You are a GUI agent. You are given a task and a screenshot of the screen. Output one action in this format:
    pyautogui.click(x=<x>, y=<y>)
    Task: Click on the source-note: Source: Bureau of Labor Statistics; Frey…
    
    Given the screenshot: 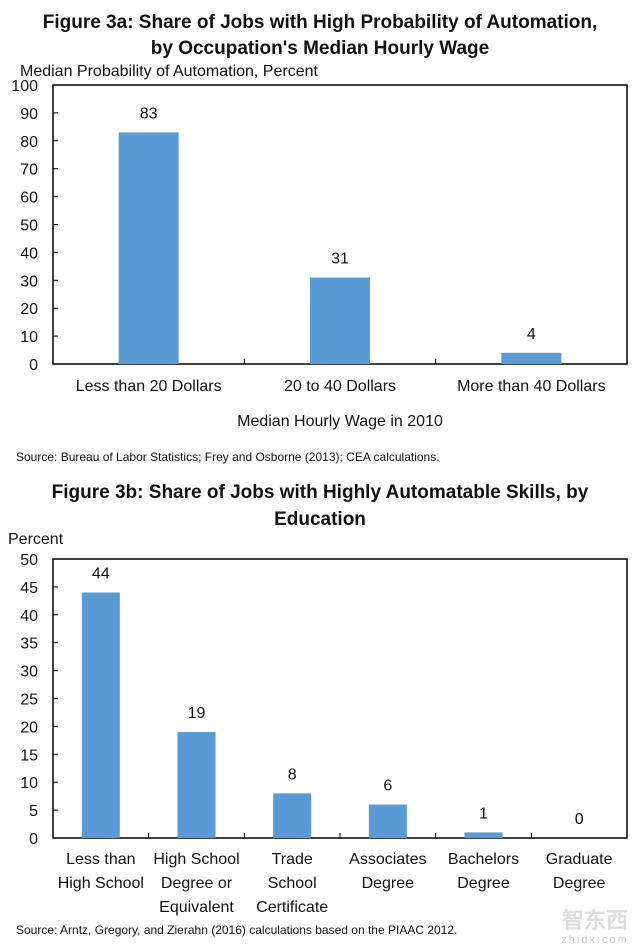 What is the action you would take?
    pyautogui.click(x=228, y=457)
    